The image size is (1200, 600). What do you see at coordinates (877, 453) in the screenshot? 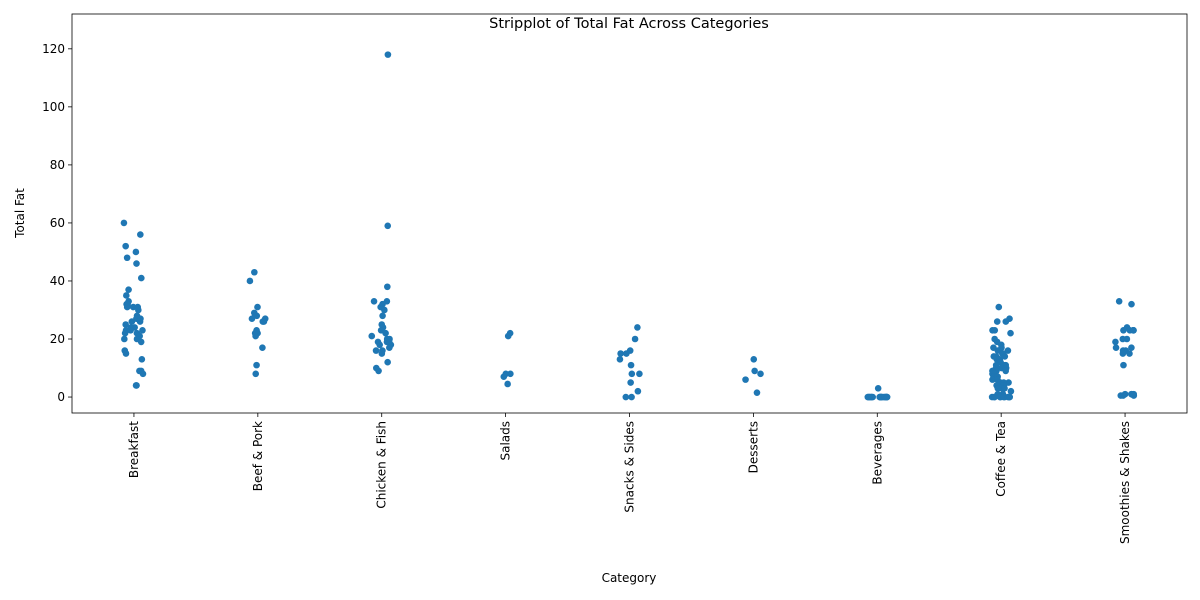
I see `x-tick-label: Beverages` at bounding box center [877, 453].